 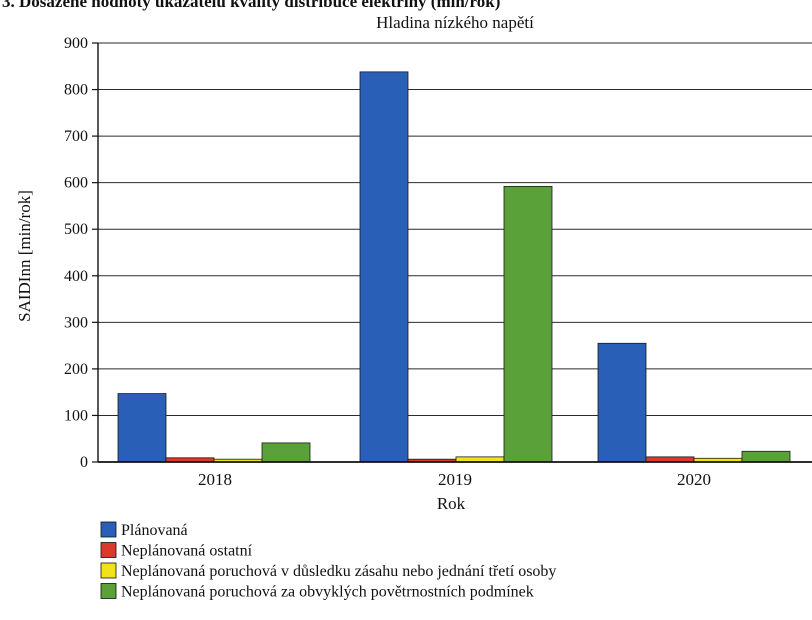 What do you see at coordinates (76, 415) in the screenshot?
I see `y-tick-label: 100` at bounding box center [76, 415].